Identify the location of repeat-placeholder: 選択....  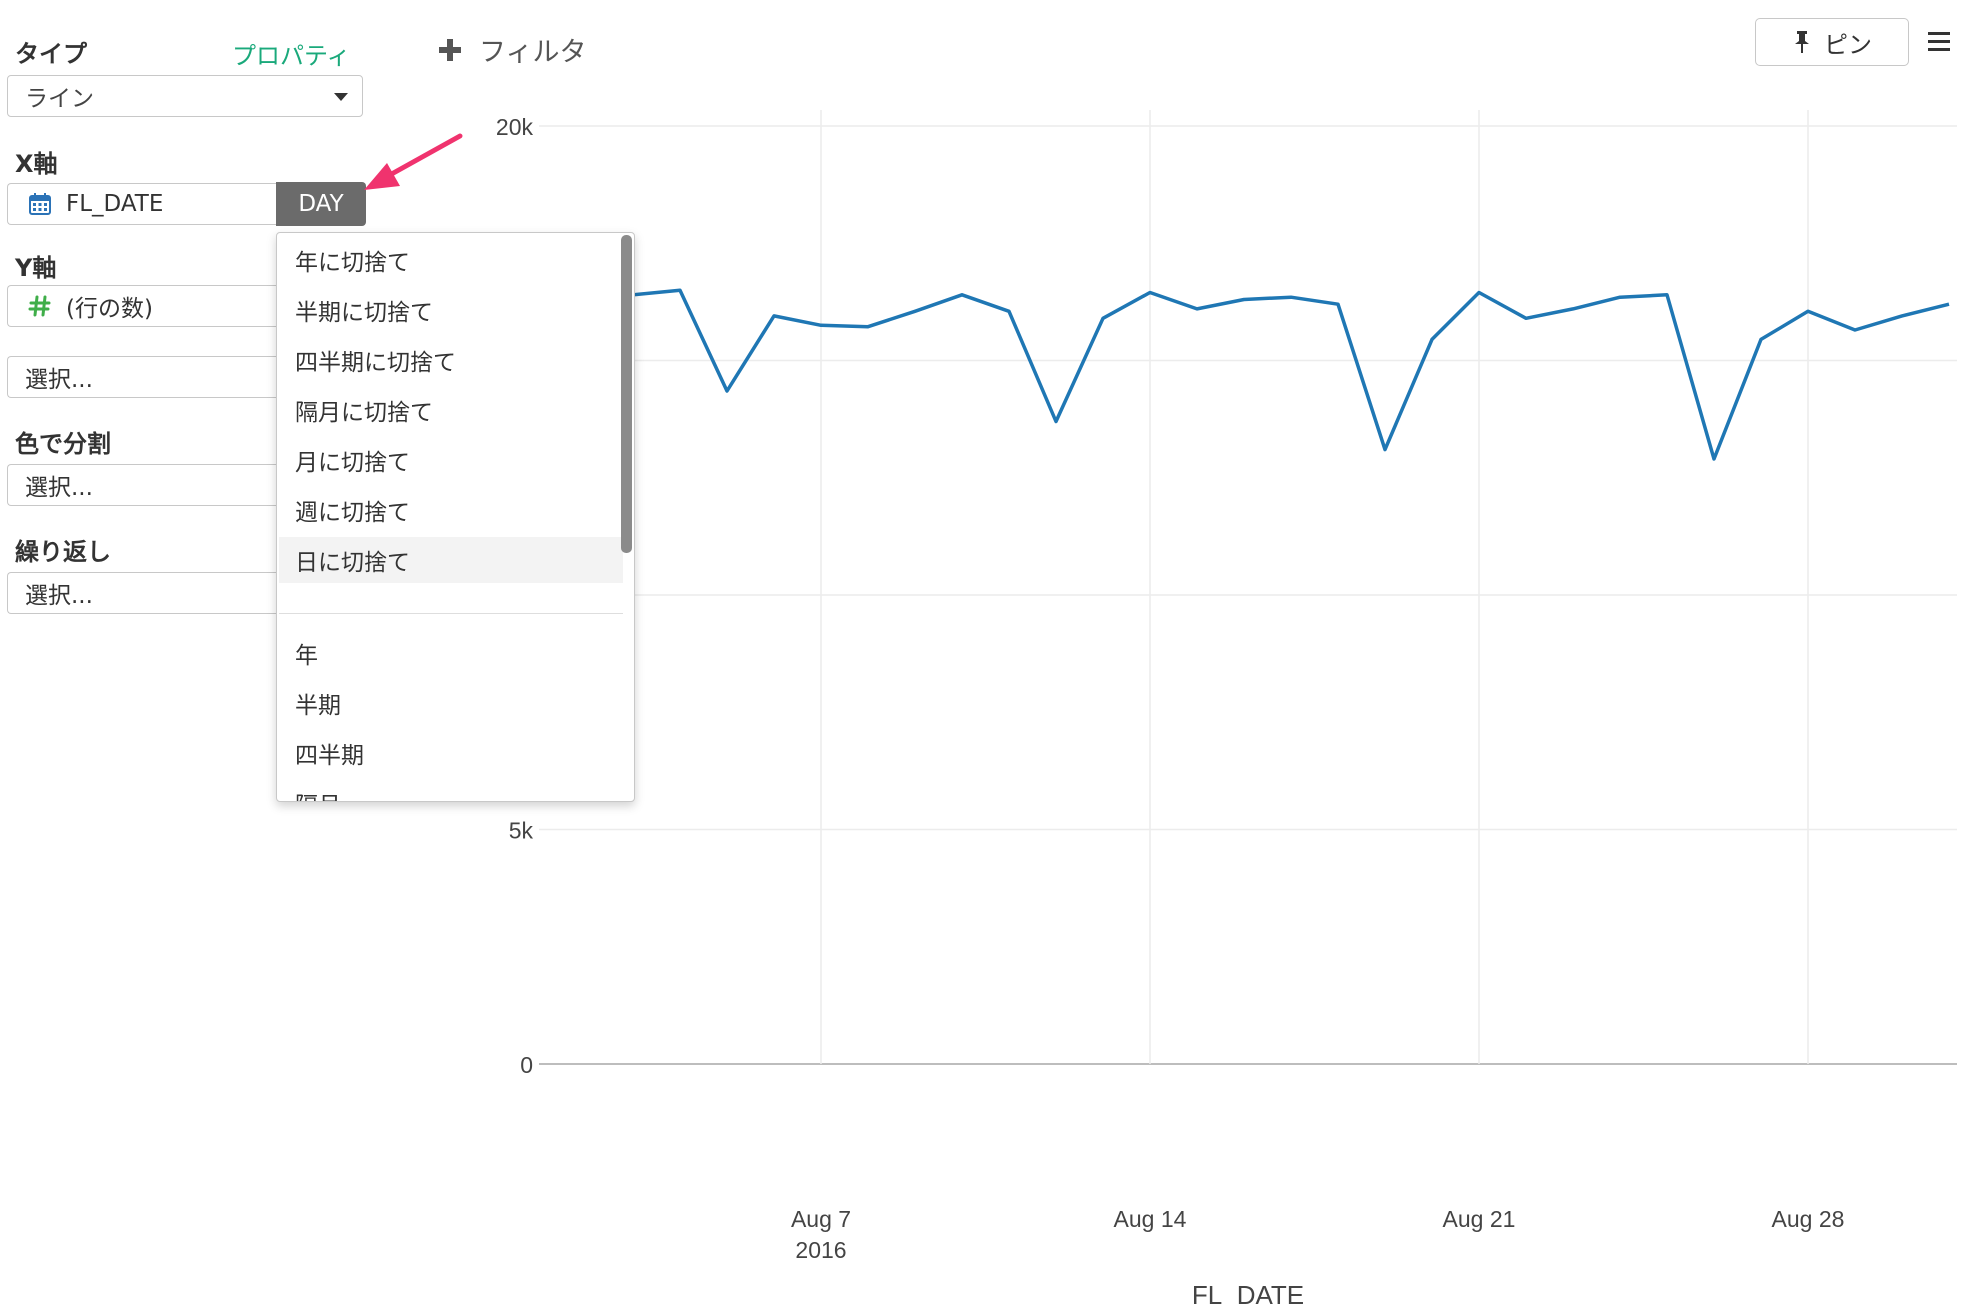
(59, 596).